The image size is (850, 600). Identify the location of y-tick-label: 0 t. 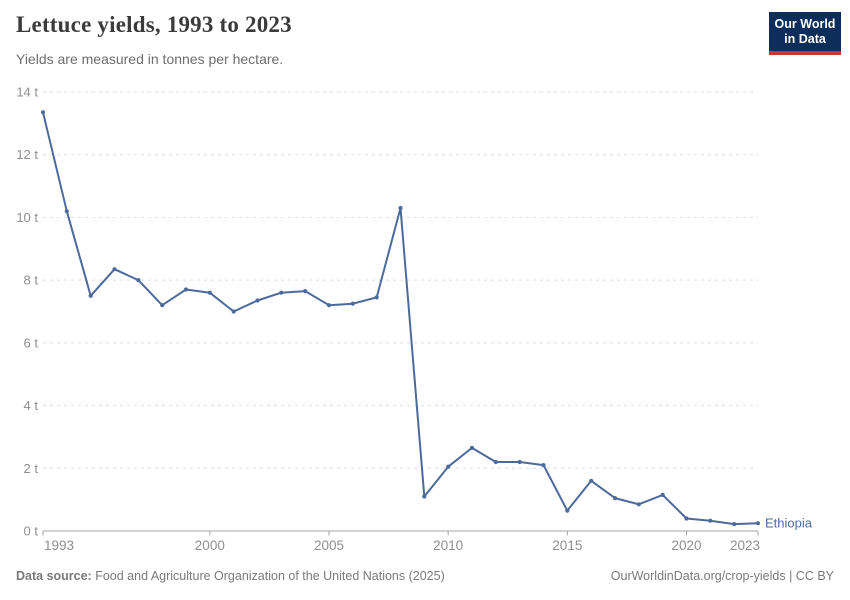
(31, 531).